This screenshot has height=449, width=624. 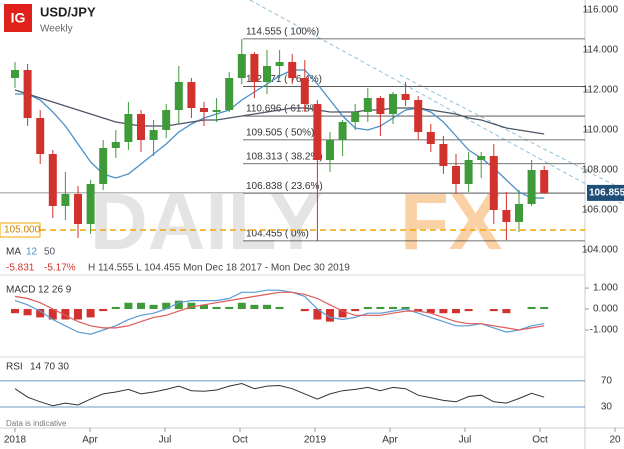 I want to click on y-tick-label: 108.000, so click(x=600, y=170).